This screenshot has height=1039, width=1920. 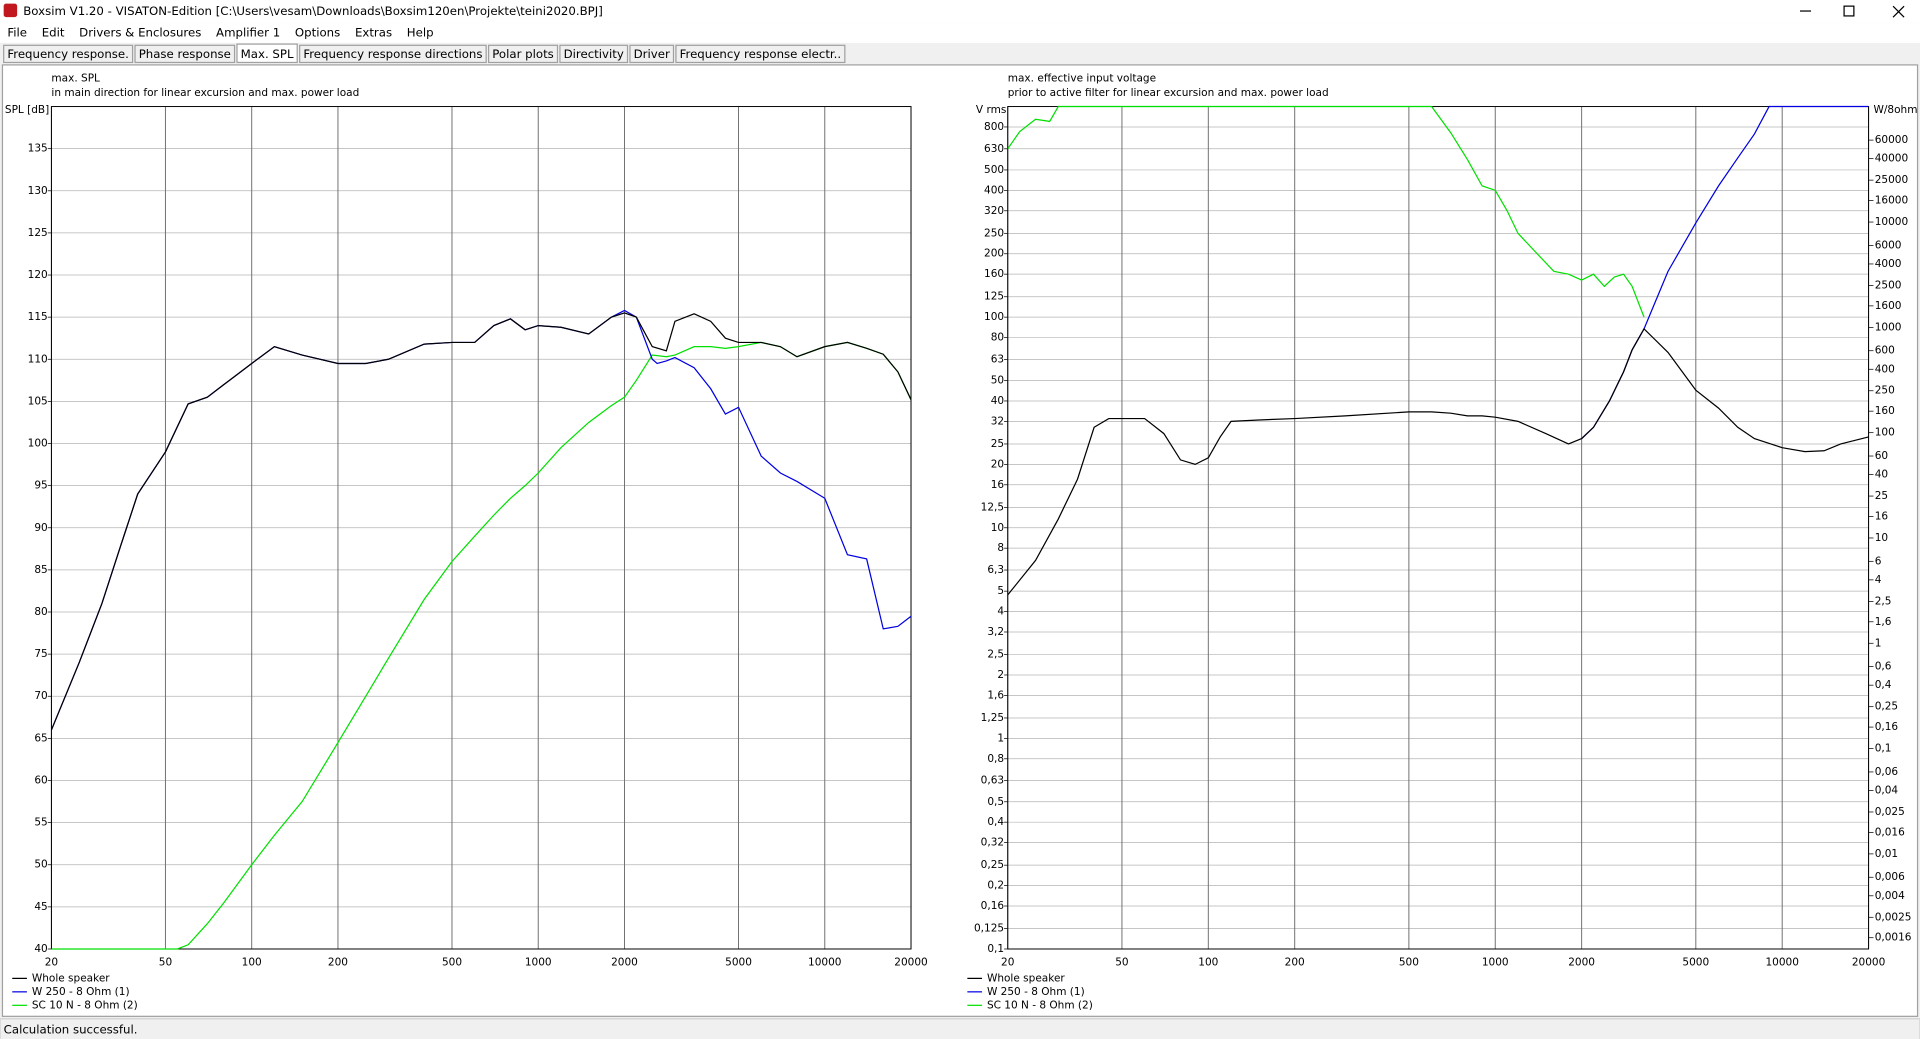 What do you see at coordinates (1878, 580) in the screenshot?
I see `y2-tick-label: 4` at bounding box center [1878, 580].